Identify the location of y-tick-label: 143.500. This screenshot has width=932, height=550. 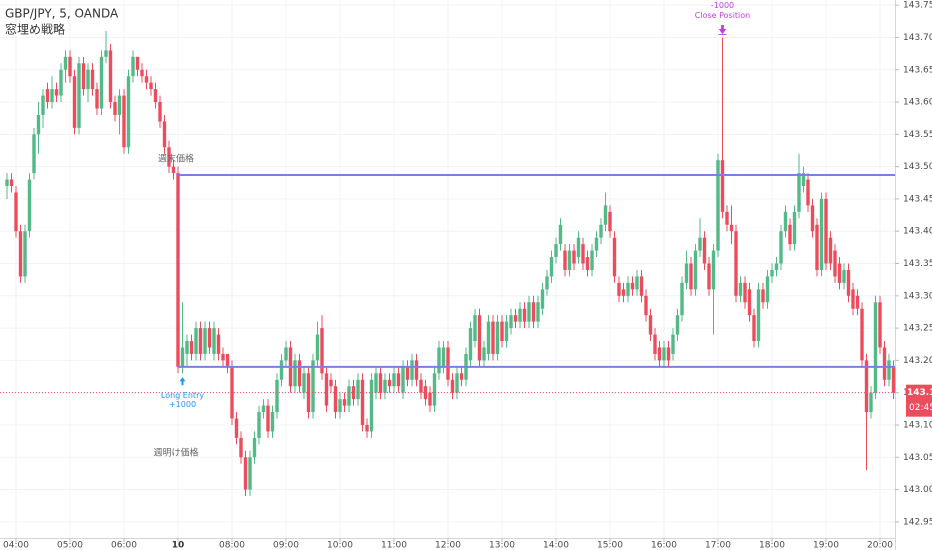
(917, 167).